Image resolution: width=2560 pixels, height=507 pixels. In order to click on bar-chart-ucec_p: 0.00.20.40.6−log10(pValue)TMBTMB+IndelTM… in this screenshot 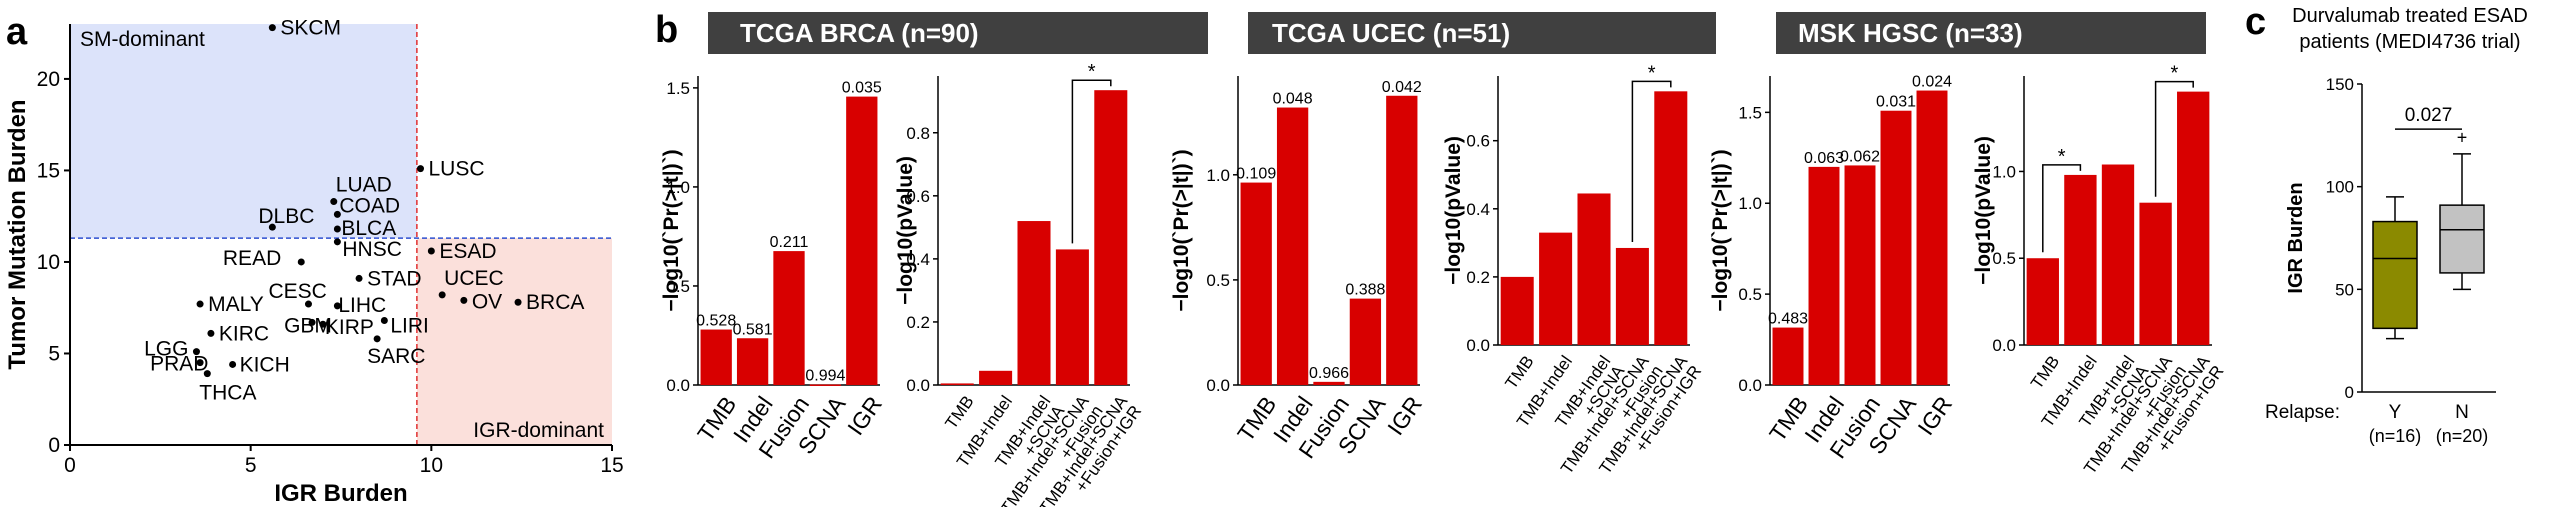, I will do `click(1573, 269)`.